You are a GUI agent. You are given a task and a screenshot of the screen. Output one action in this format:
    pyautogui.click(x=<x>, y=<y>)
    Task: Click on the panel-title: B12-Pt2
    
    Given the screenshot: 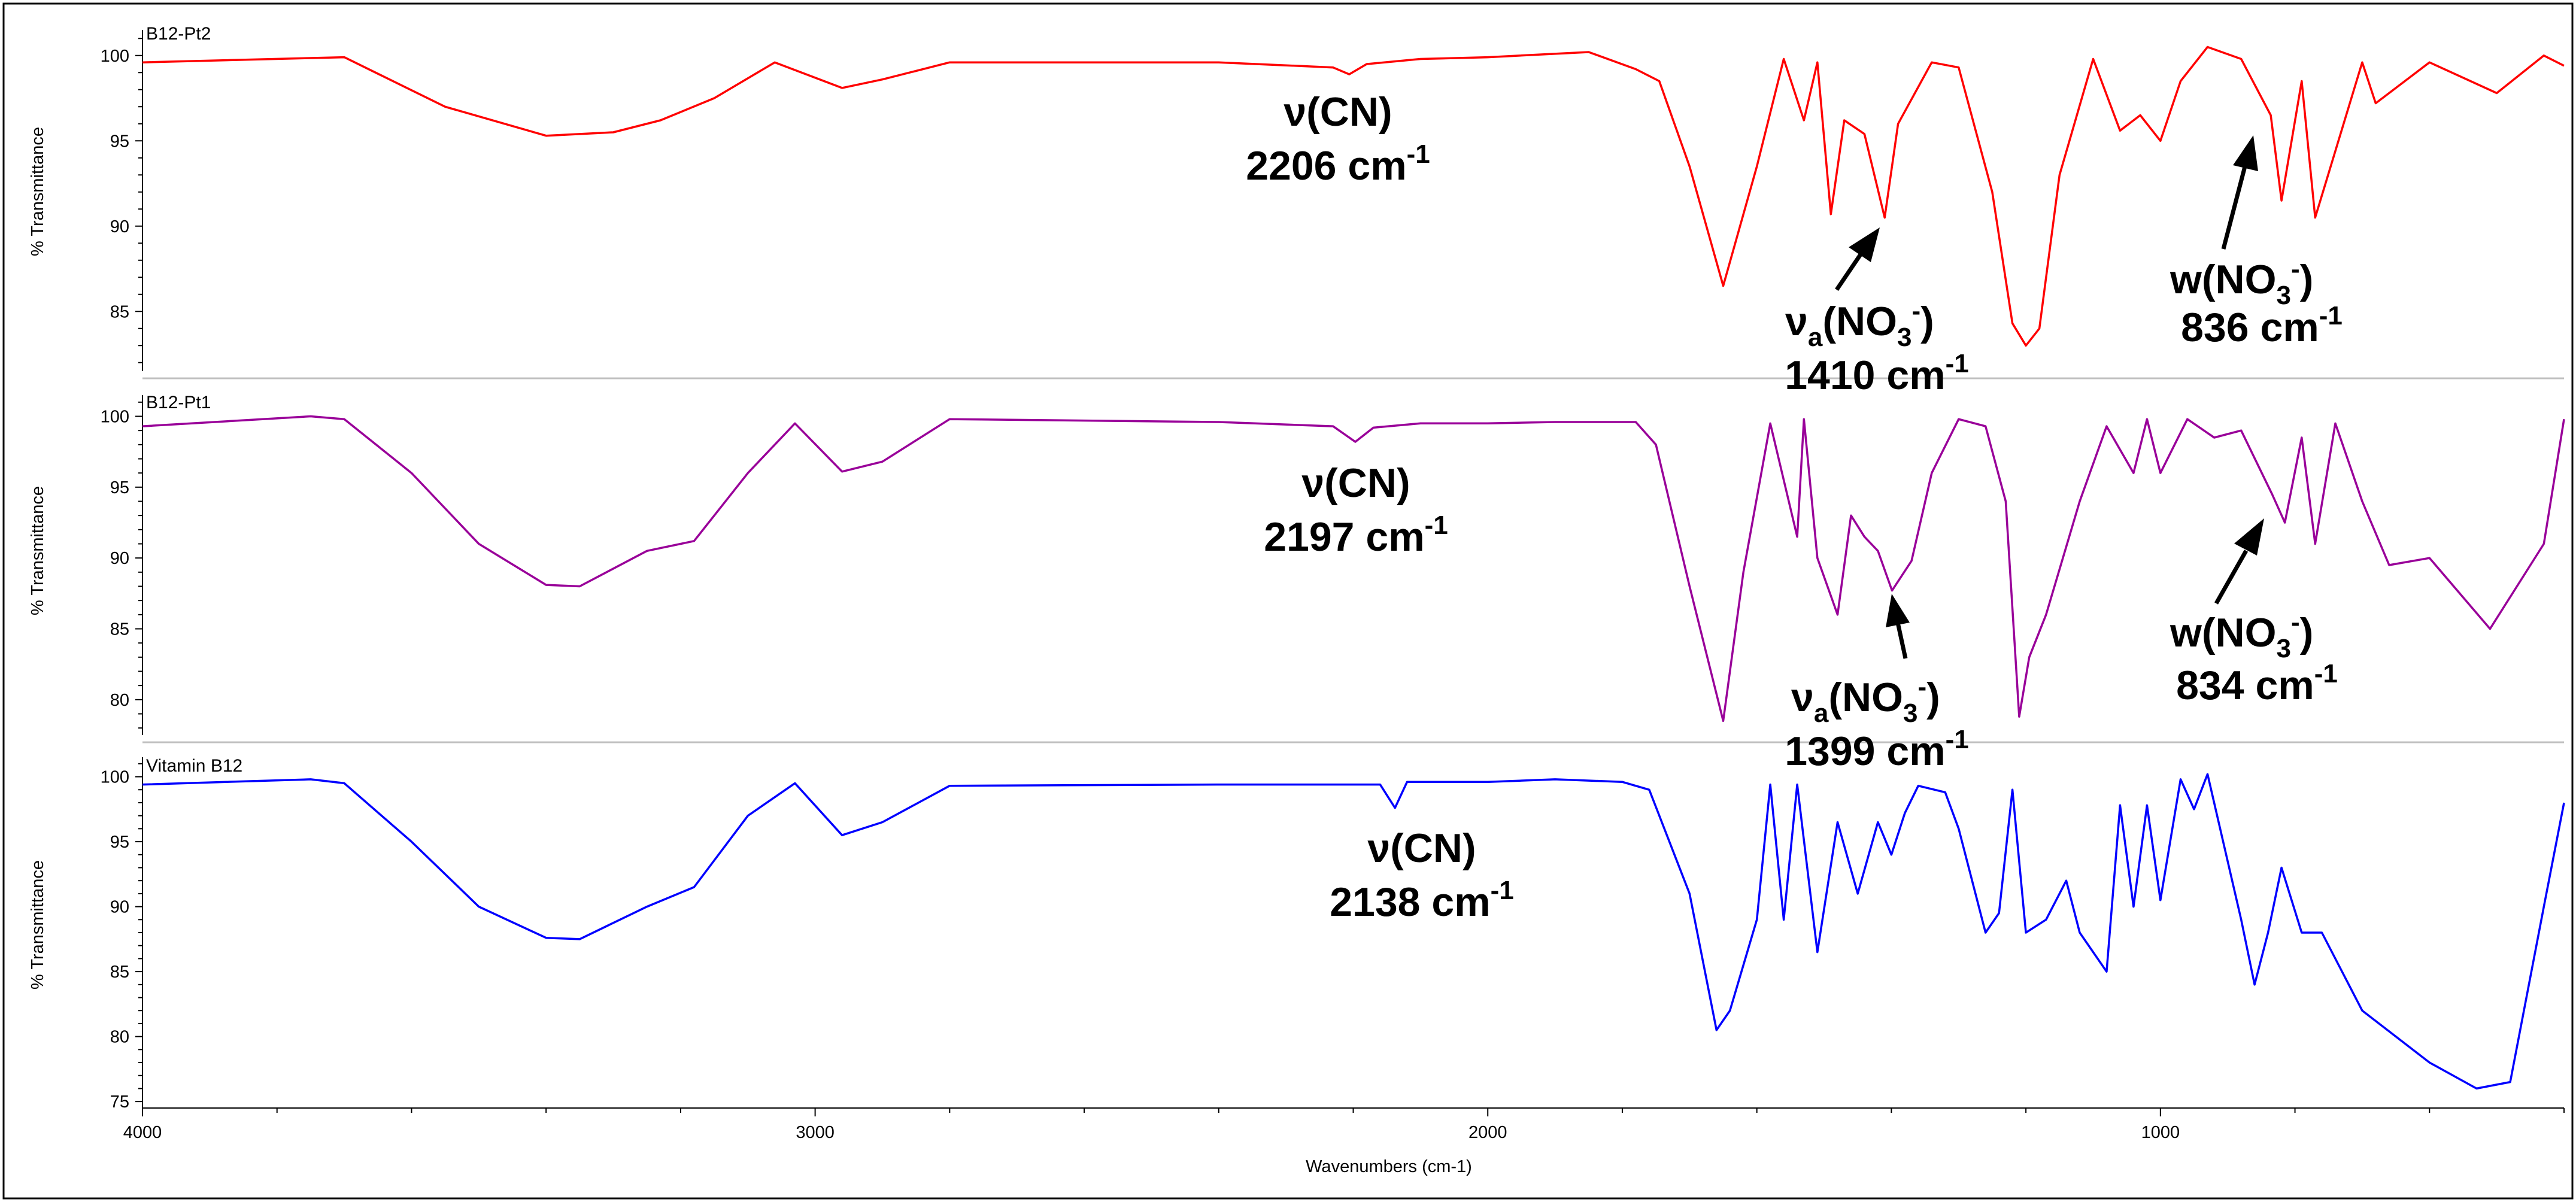 What is the action you would take?
    pyautogui.click(x=178, y=34)
    